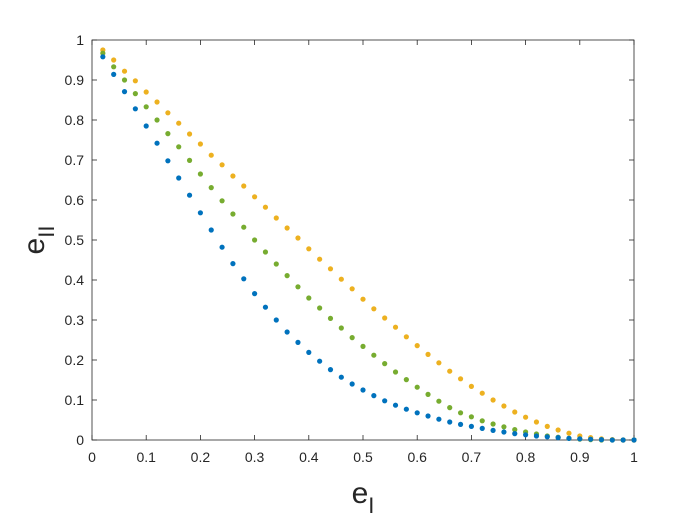 Image resolution: width=700 pixels, height=525 pixels. I want to click on x-tick-label: 1, so click(634, 457).